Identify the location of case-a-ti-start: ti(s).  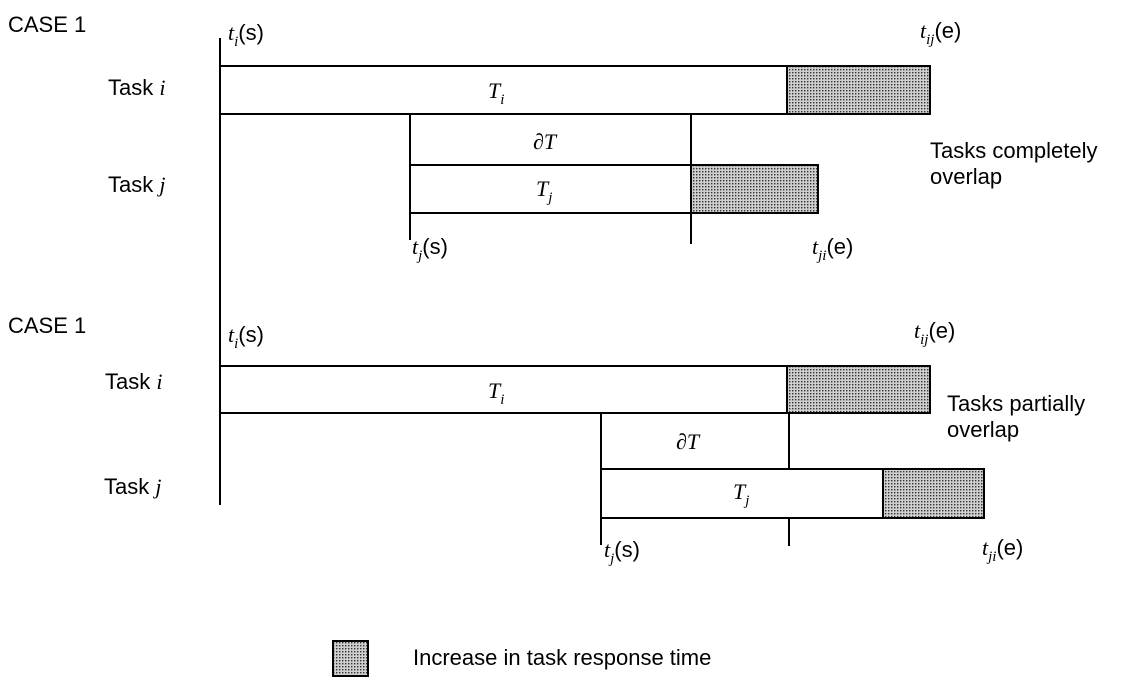
(246, 35).